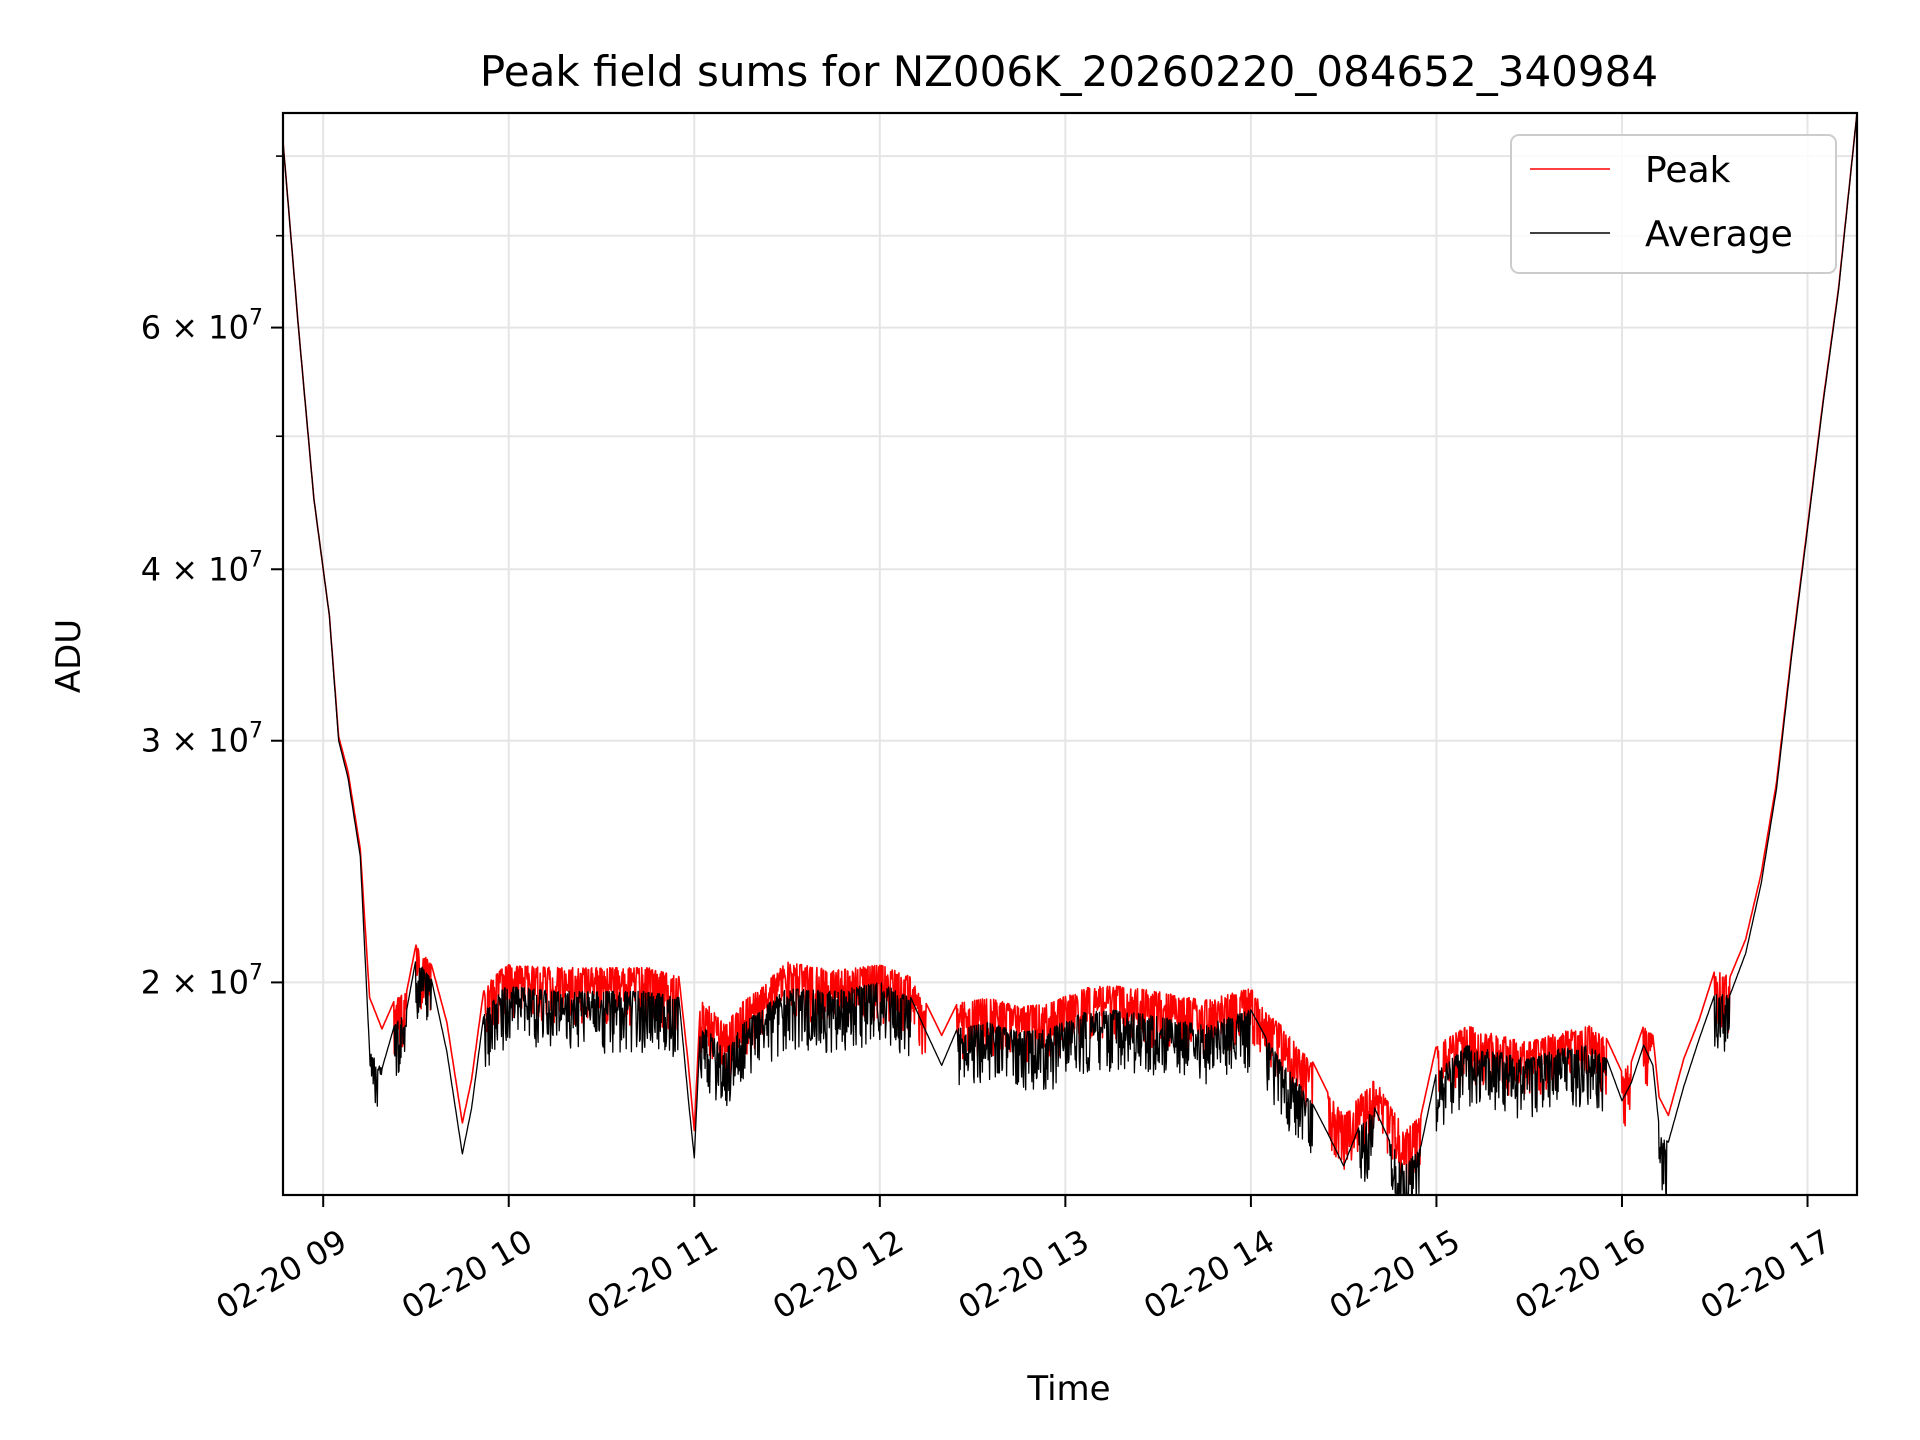 Image resolution: width=1920 pixels, height=1440 pixels. What do you see at coordinates (202, 980) in the screenshot?
I see `y-tick-label: 2 × 107` at bounding box center [202, 980].